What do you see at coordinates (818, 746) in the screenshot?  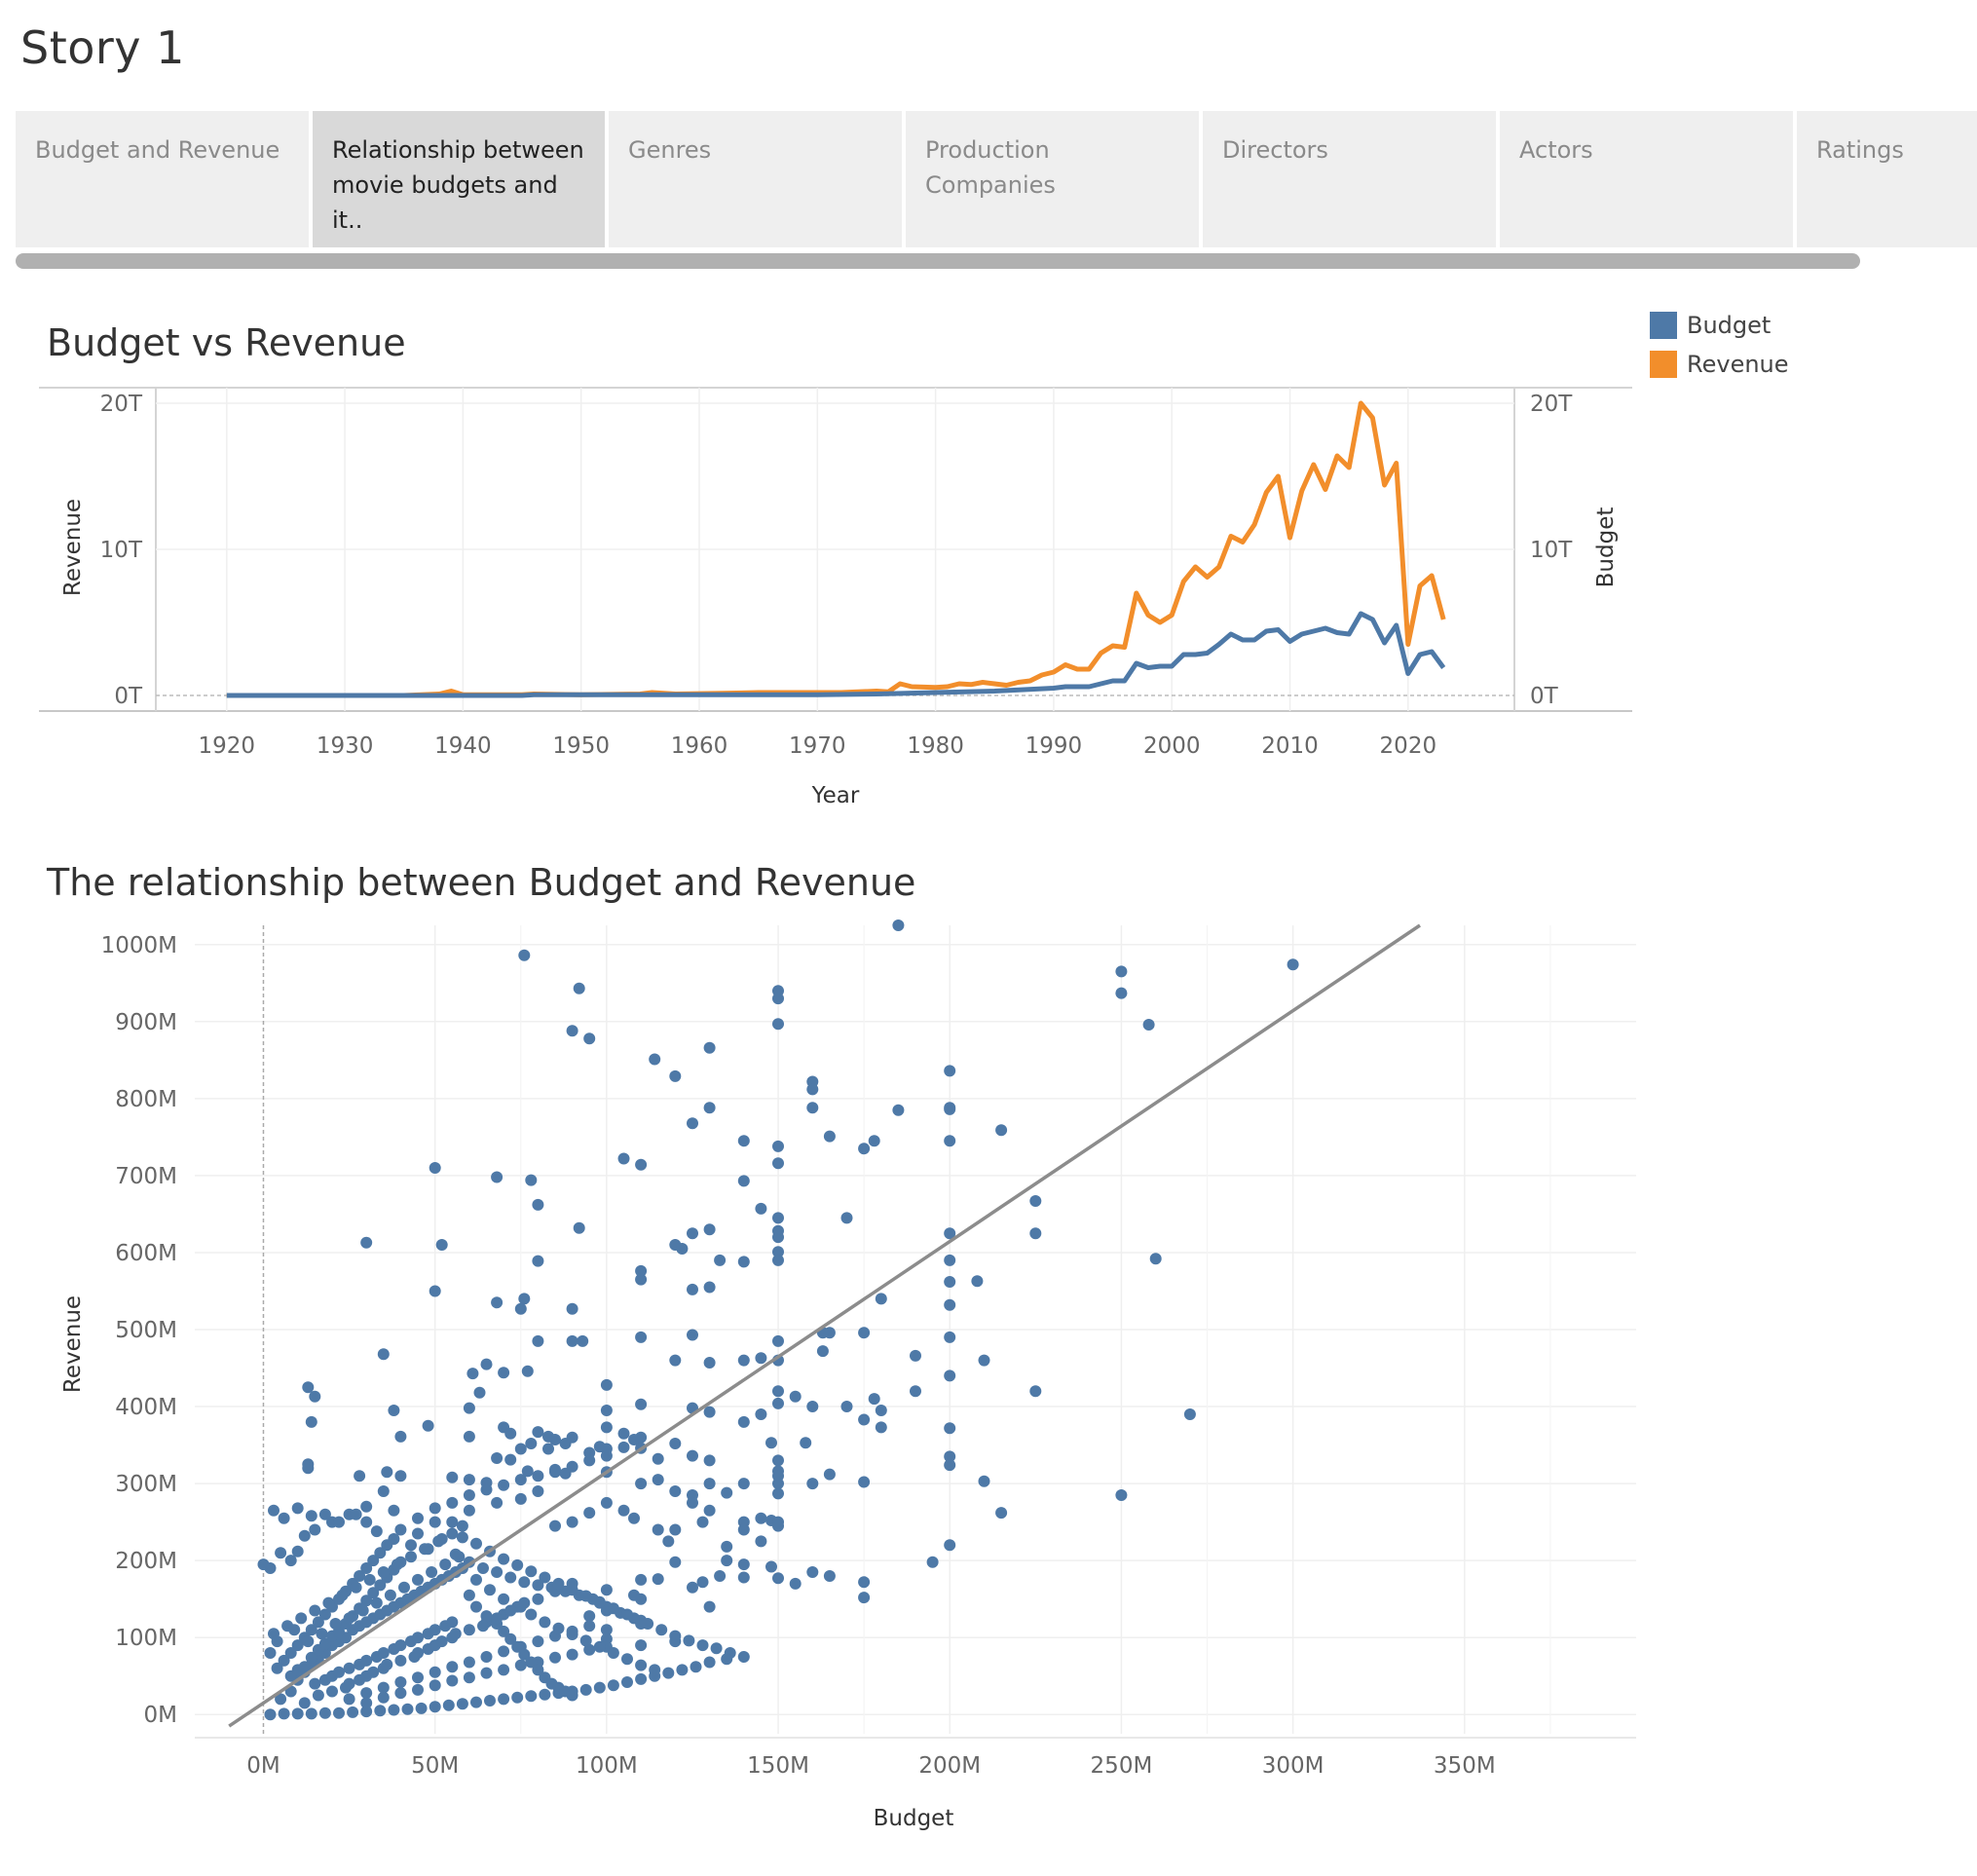 I see `x-tick-label: 1970` at bounding box center [818, 746].